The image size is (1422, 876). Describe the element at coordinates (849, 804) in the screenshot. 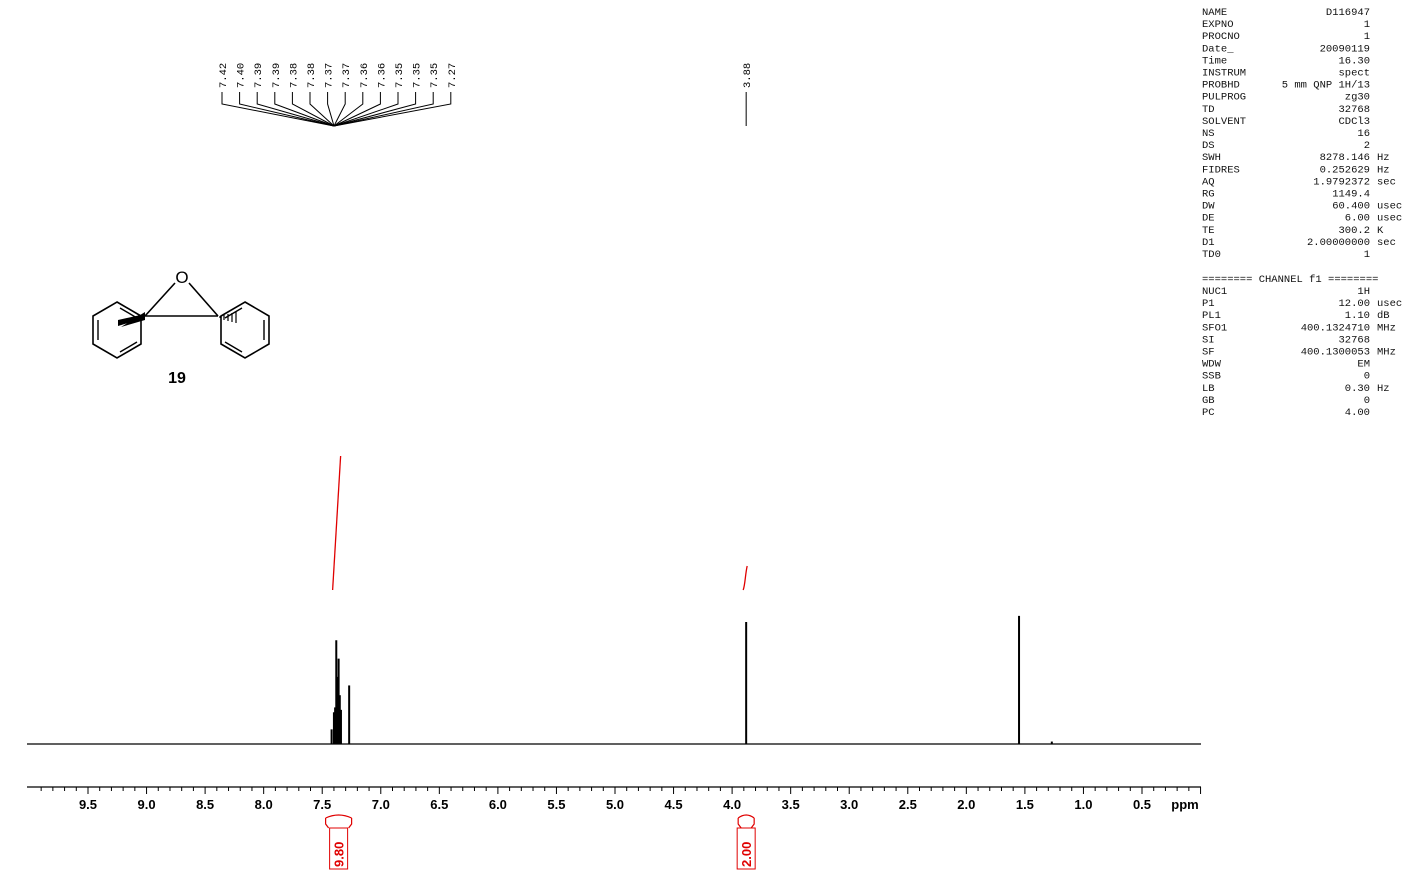

I see `x-tick-label: 3.0` at that location.